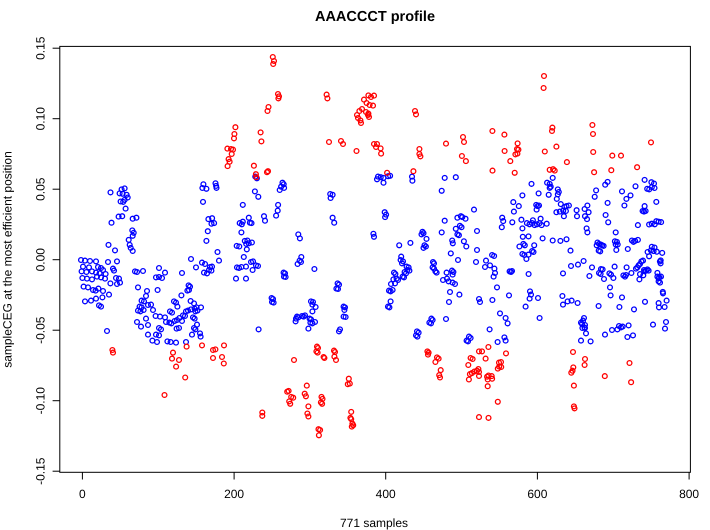 The image size is (710, 530). Describe the element at coordinates (374, 523) in the screenshot. I see `svg-text: 771 samples` at that location.